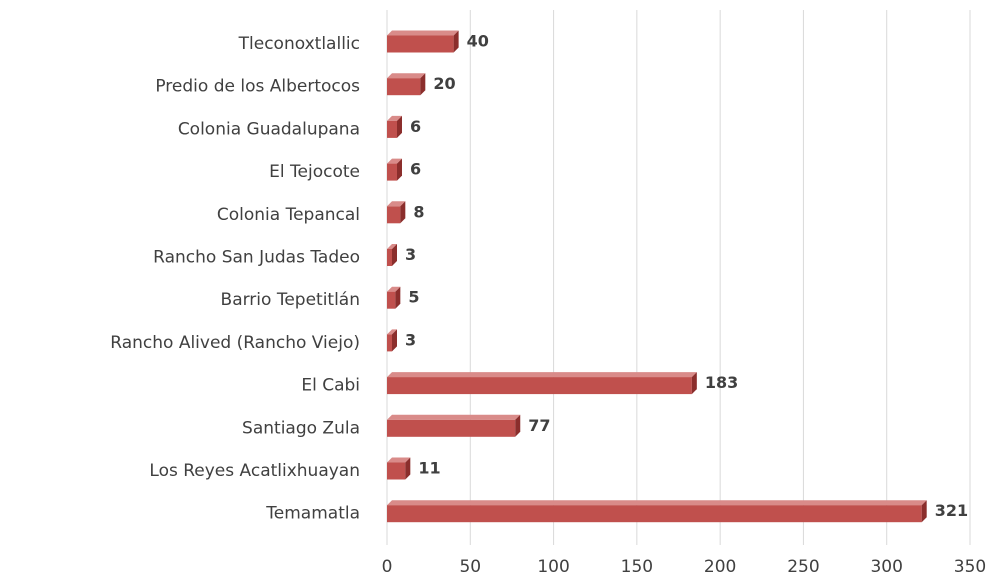 This screenshot has width=990, height=580. Describe the element at coordinates (290, 300) in the screenshot. I see `y-tick-label: Barrio Tepetitlán` at that location.